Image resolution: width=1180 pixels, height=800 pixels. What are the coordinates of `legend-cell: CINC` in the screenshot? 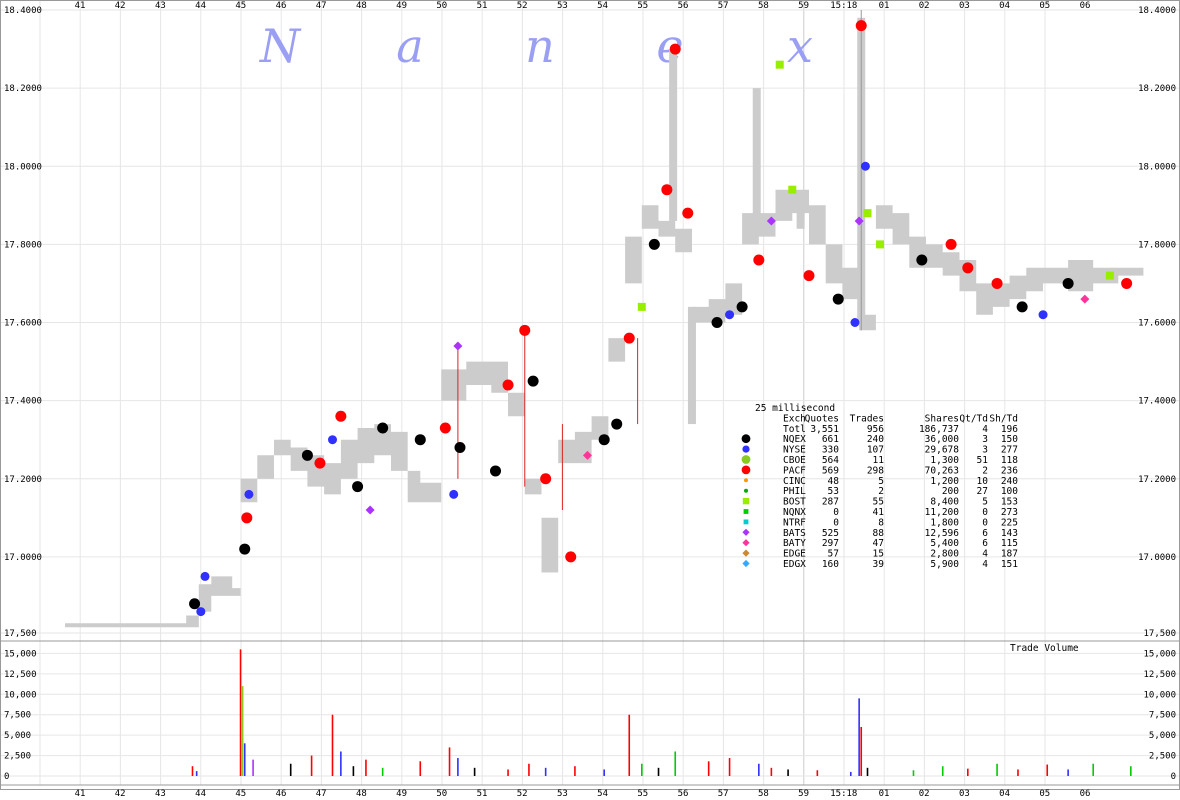 It's located at (794, 481).